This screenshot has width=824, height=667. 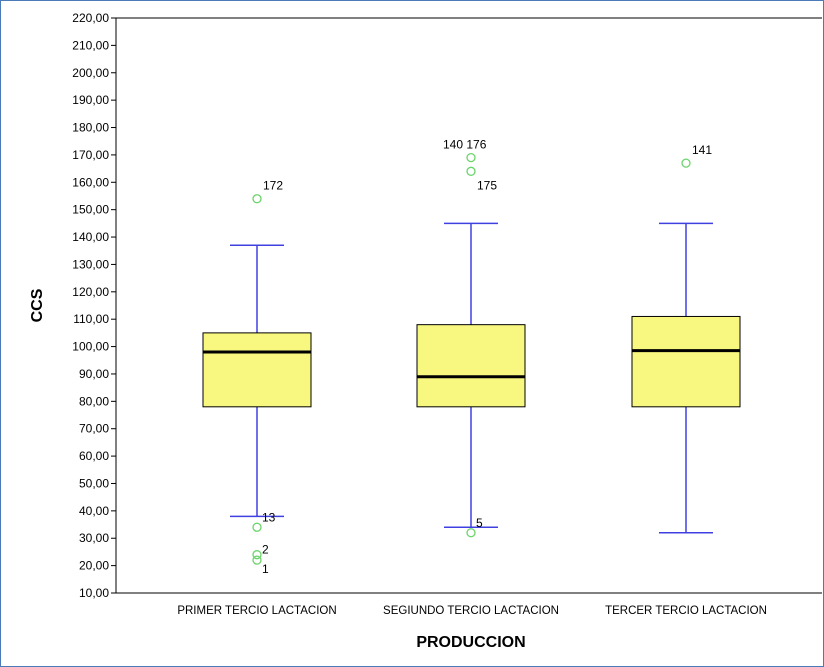 What do you see at coordinates (90, 292) in the screenshot?
I see `y-tick-label: 120,00` at bounding box center [90, 292].